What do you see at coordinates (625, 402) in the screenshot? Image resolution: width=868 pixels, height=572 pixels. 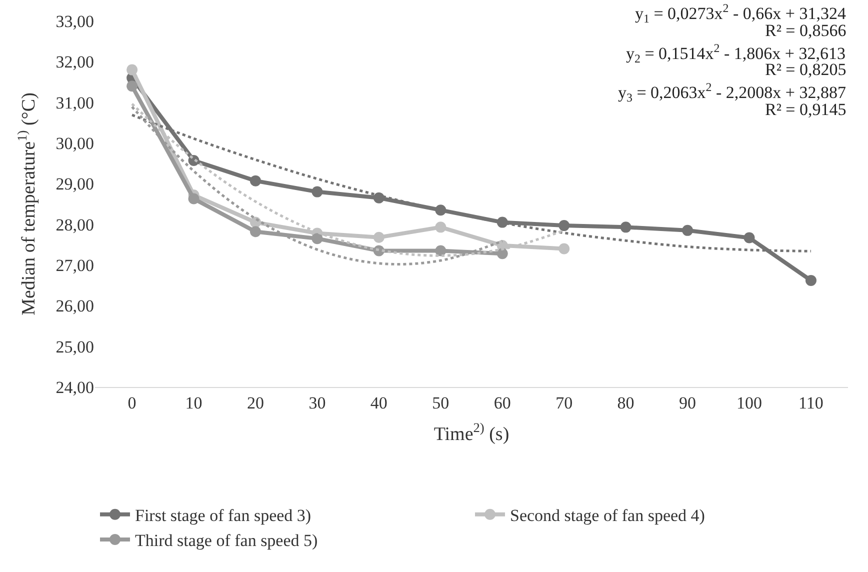 I see `x-tick-label: 80` at bounding box center [625, 402].